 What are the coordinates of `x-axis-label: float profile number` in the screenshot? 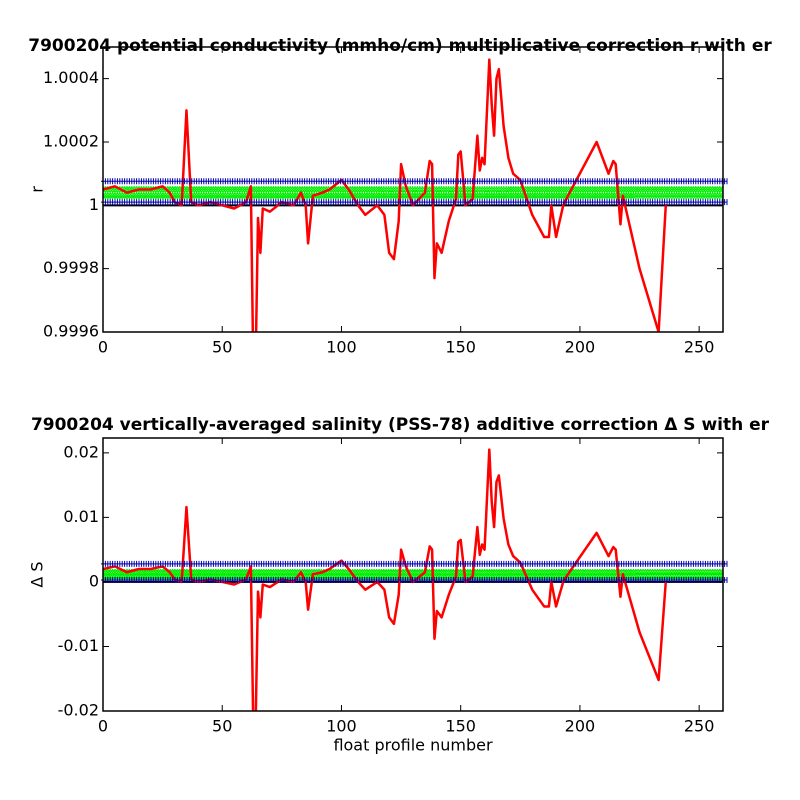 It's located at (413, 745).